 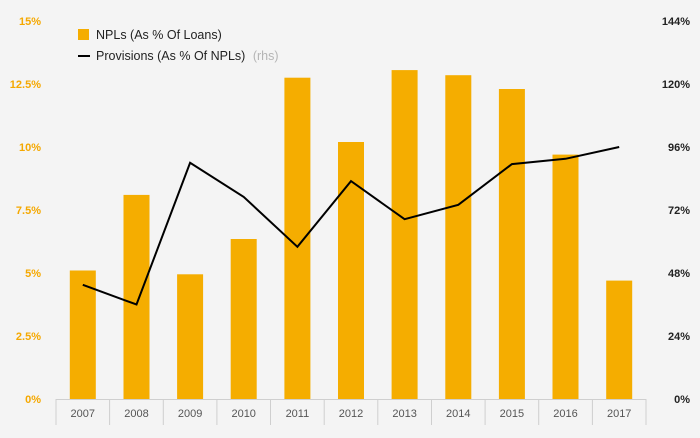 I want to click on x-tick-label-2016: 2016, so click(x=565, y=414).